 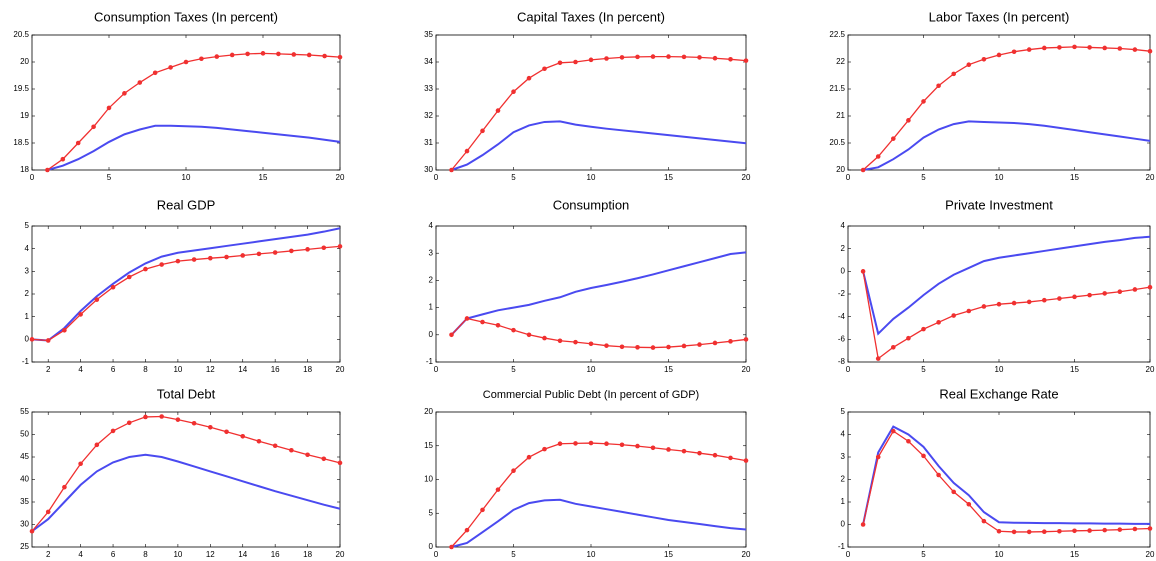 I want to click on y-tick-label: -2, so click(x=842, y=293).